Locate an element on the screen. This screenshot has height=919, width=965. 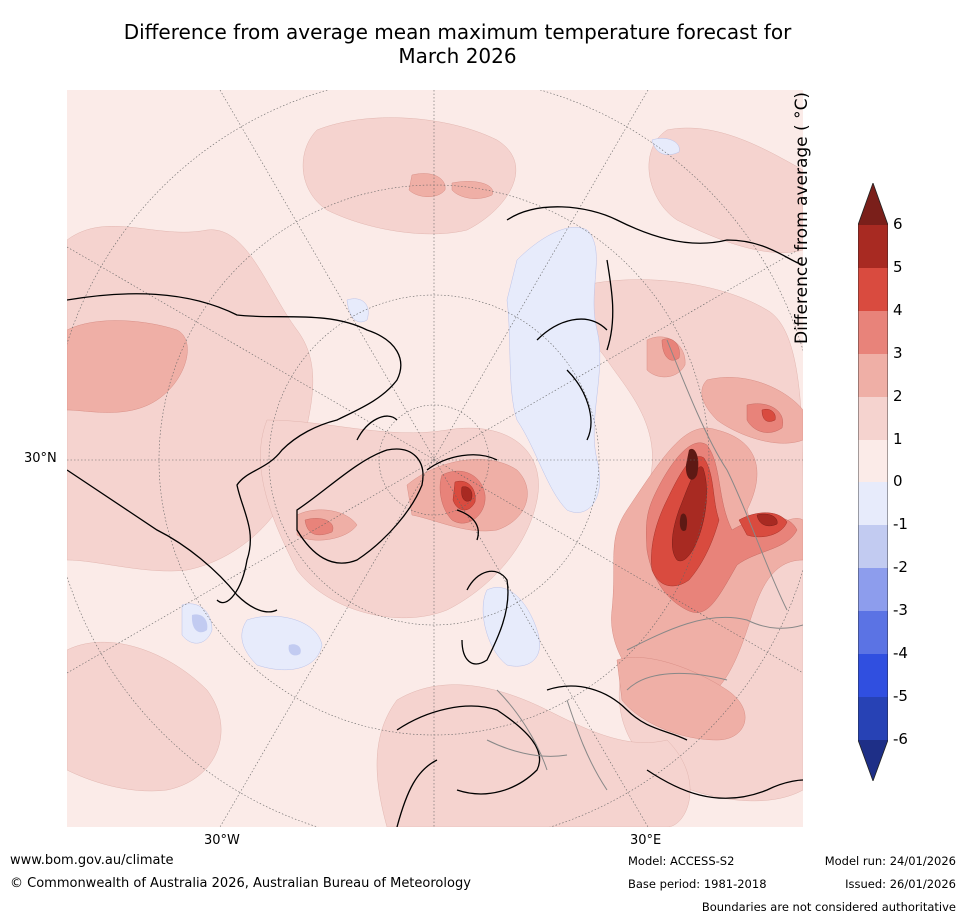
footer-issued: Issued: 26/01/2026 is located at coordinates (900, 884).